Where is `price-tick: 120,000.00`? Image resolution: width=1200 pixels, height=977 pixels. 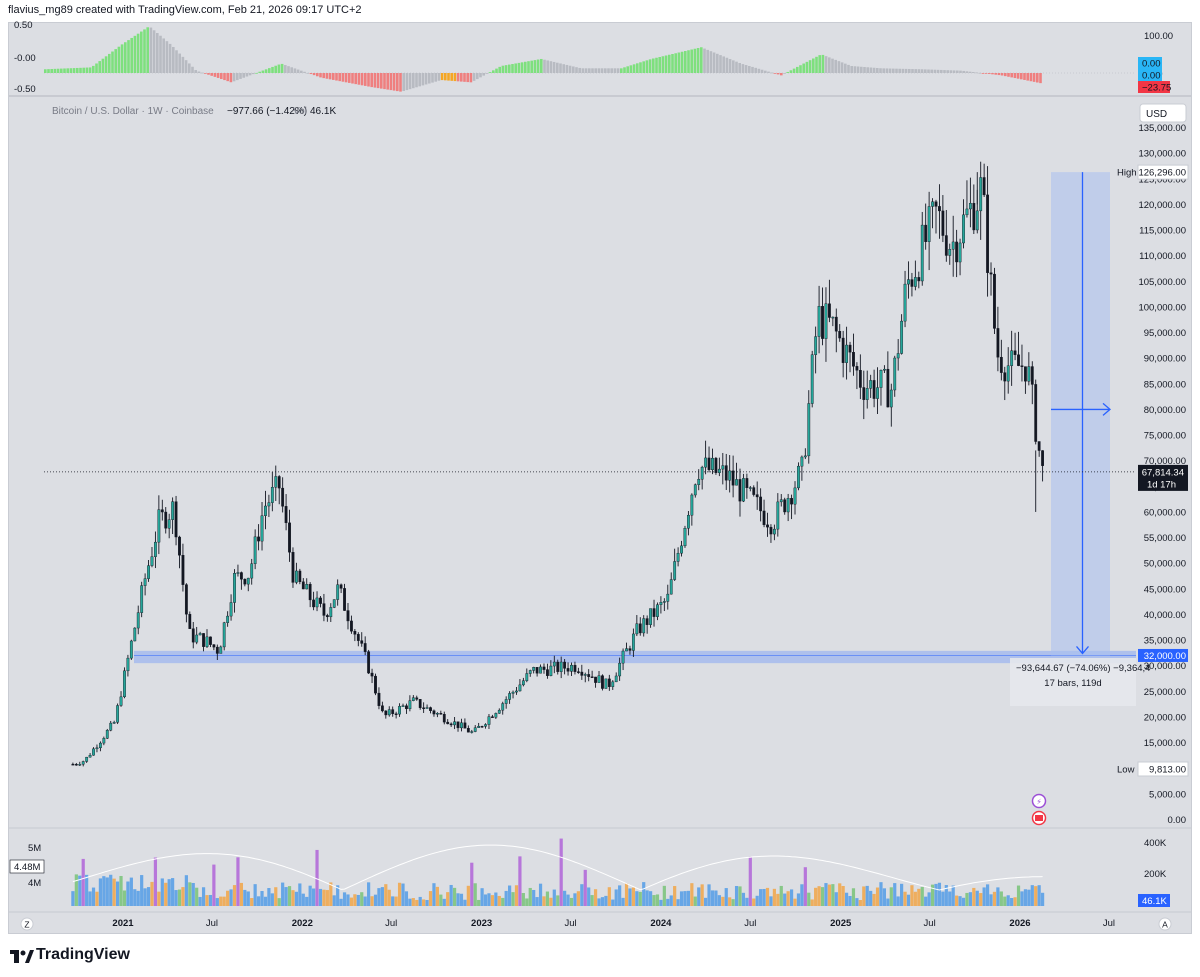 price-tick: 120,000.00 is located at coordinates (1162, 205).